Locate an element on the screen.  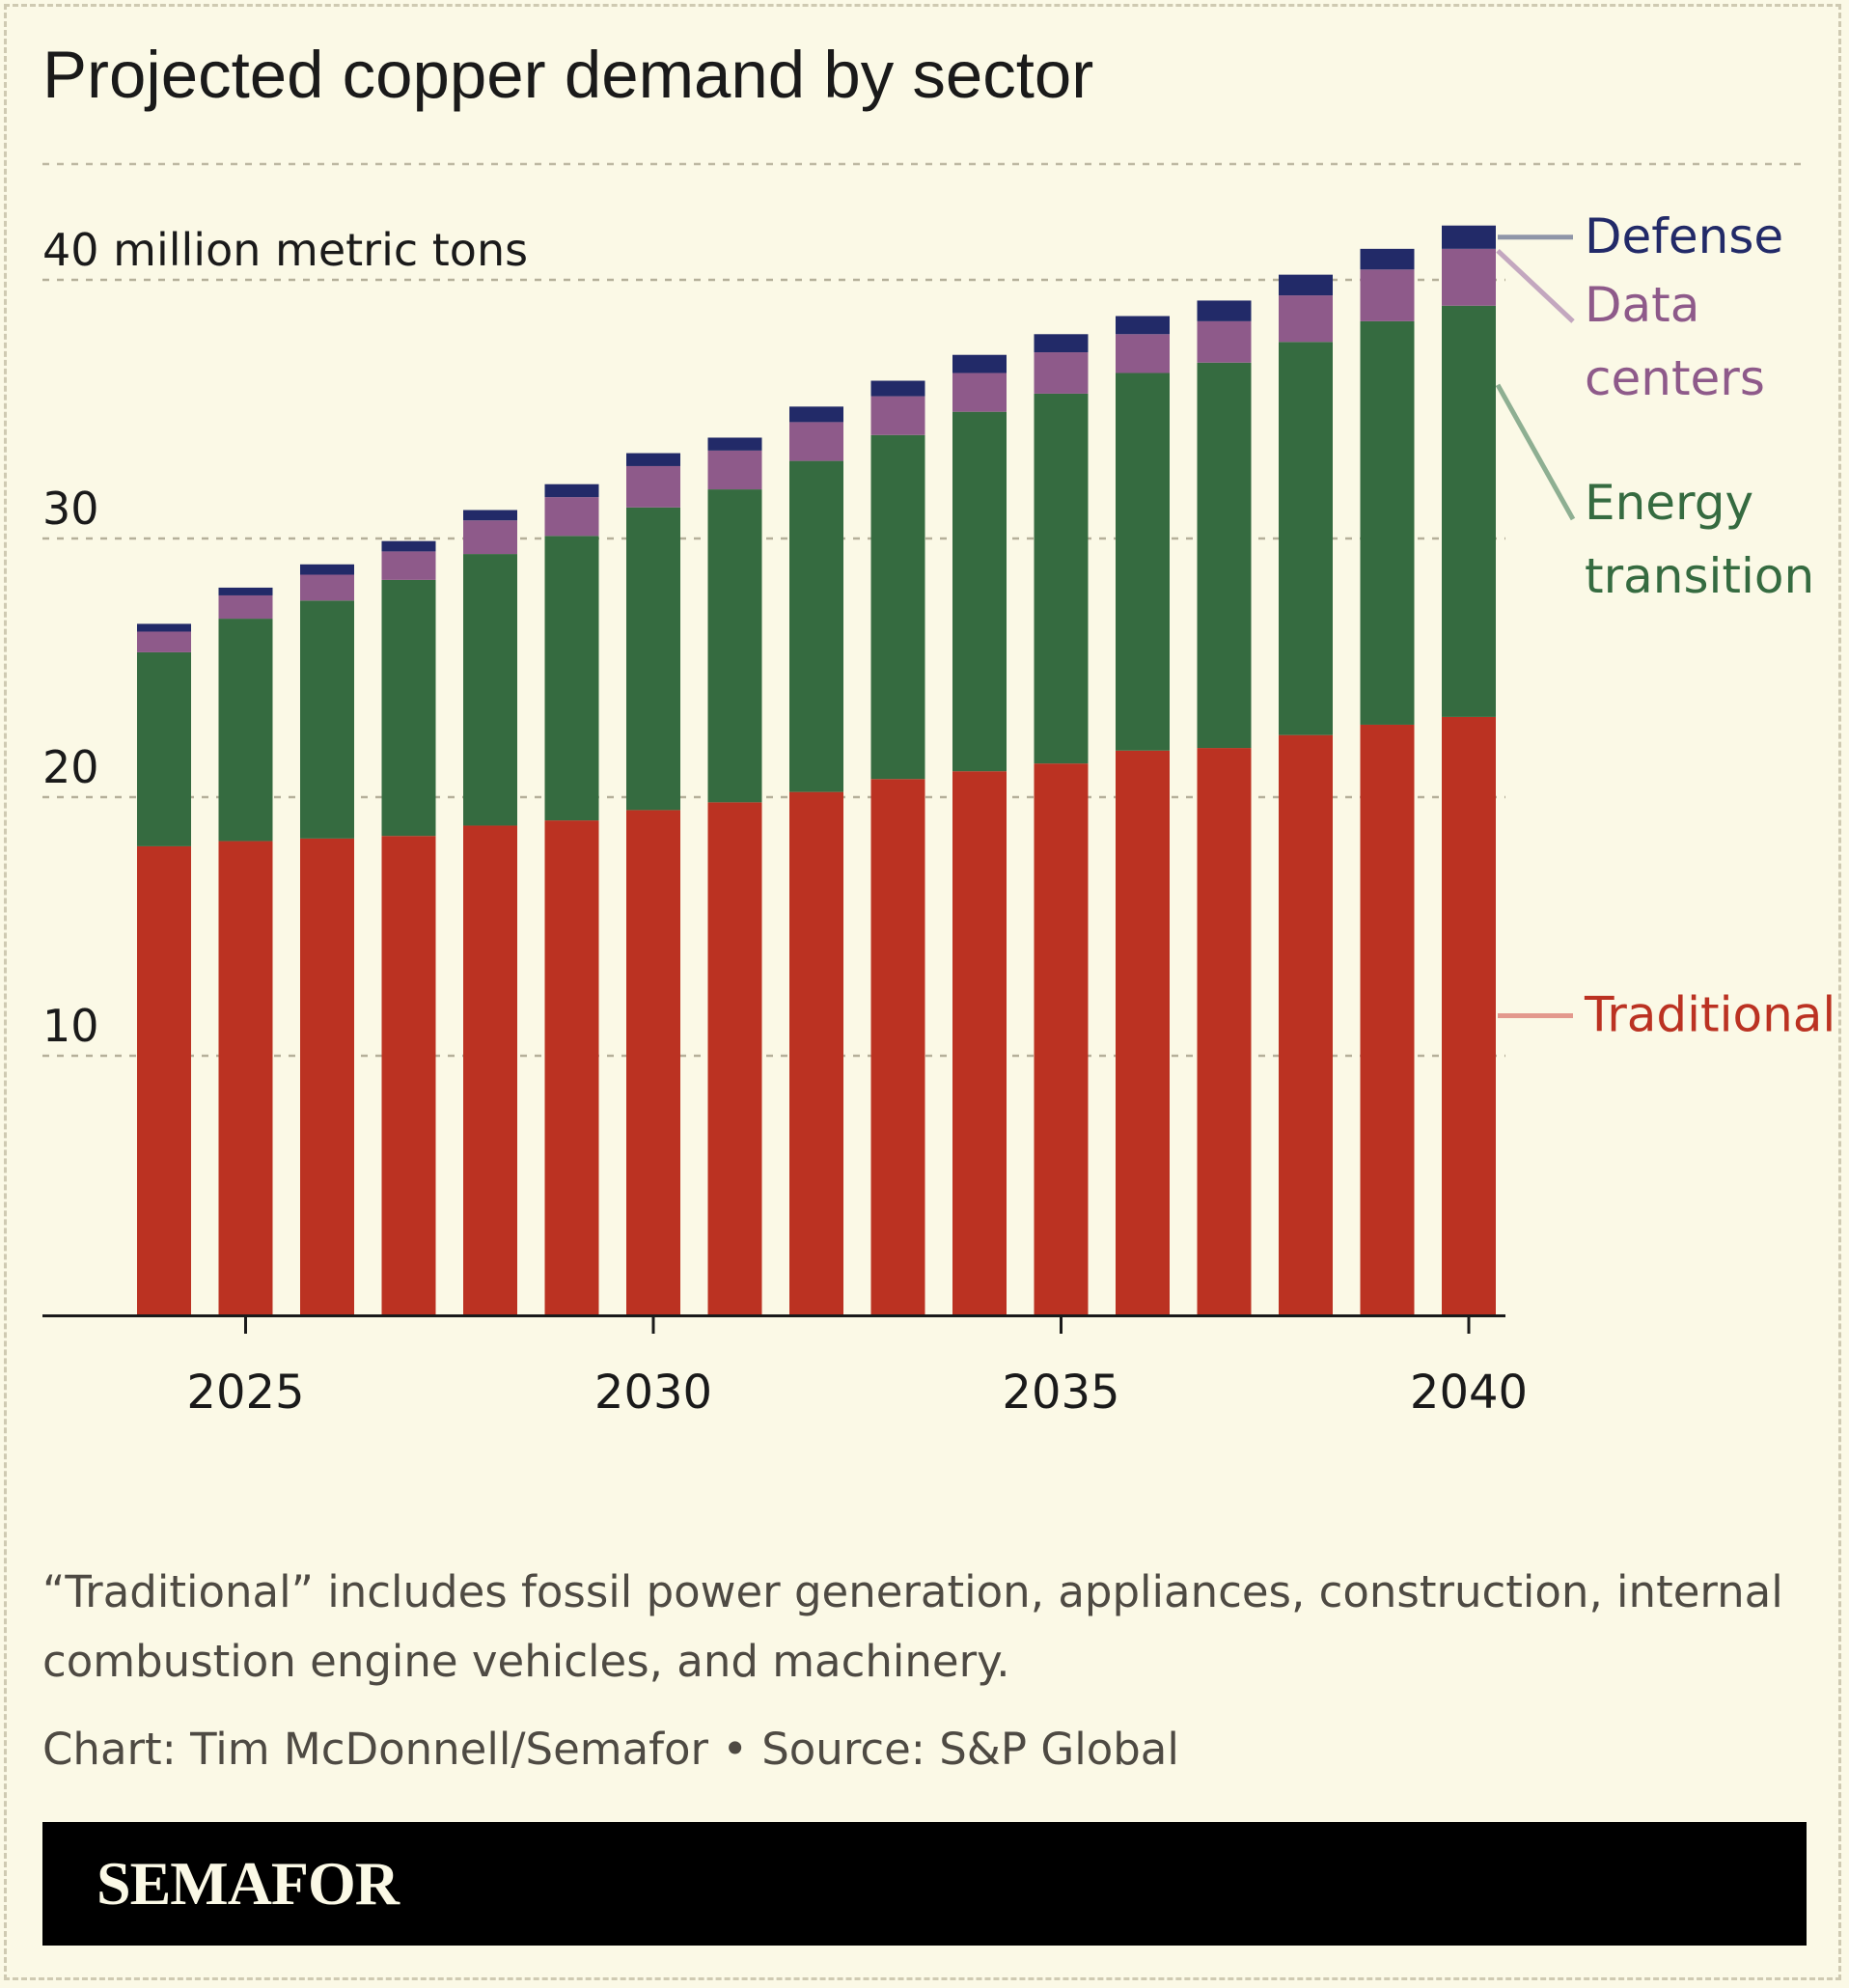
bar-stack-2036 is located at coordinates (1143, 815).